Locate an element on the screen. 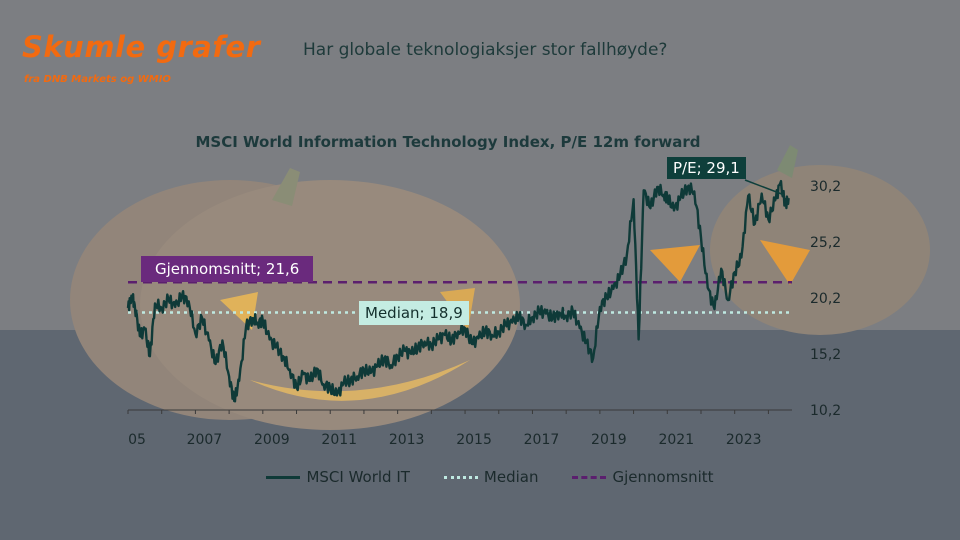 This screenshot has width=960, height=540. legend-label: MSCI World IT is located at coordinates (358, 477).